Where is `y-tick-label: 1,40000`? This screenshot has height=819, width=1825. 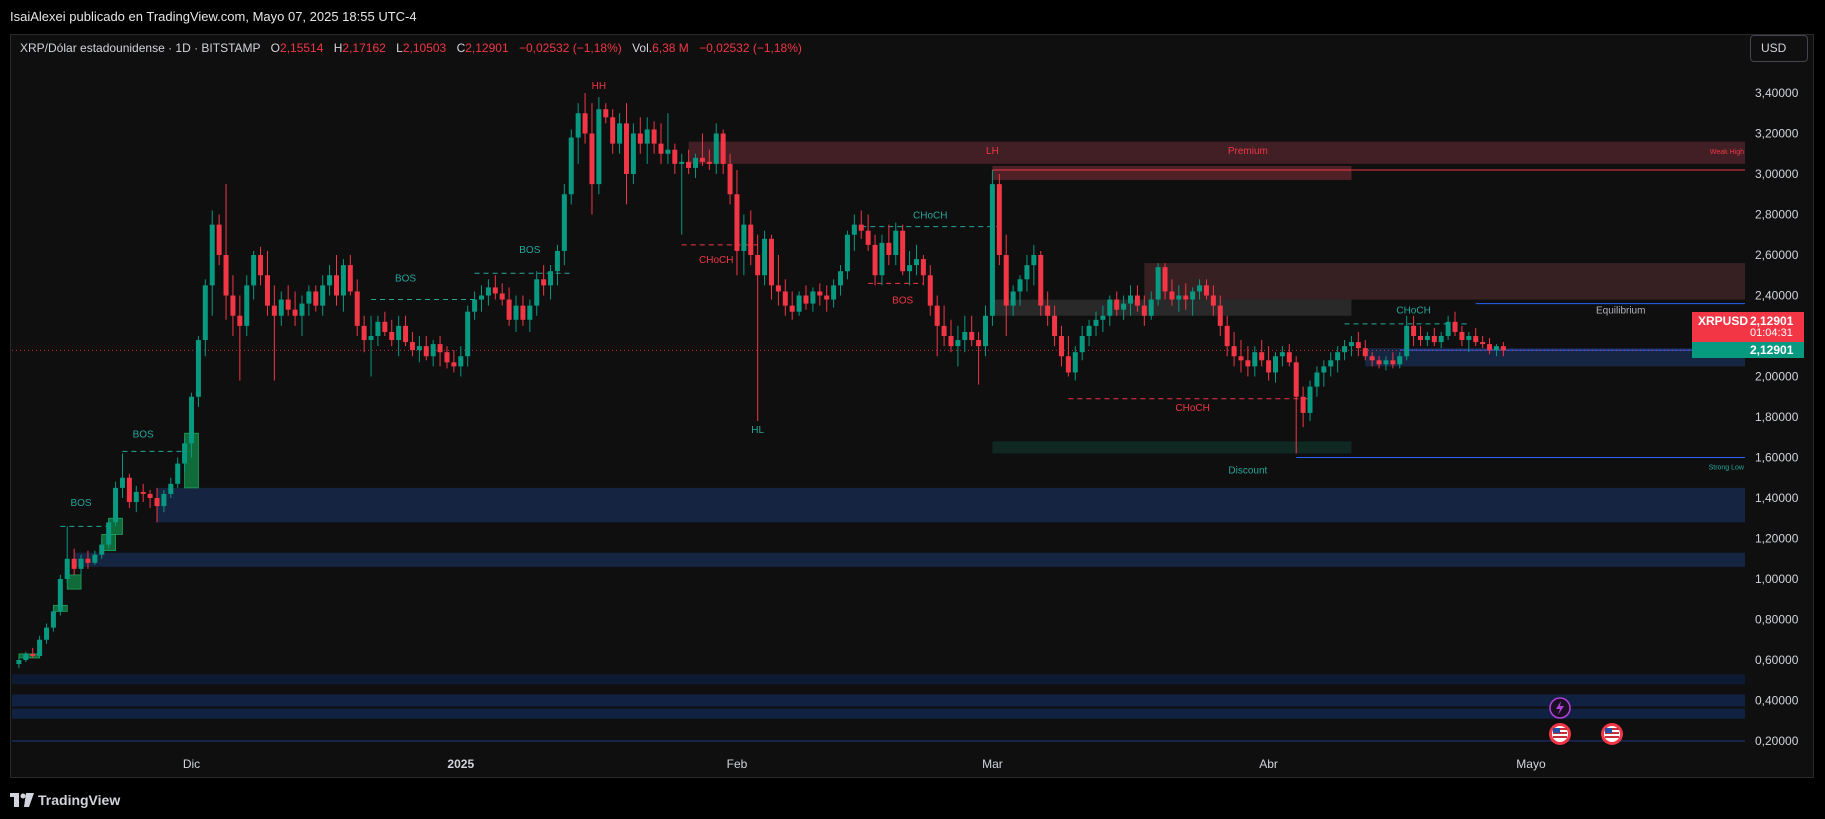
y-tick-label: 1,40000 is located at coordinates (1777, 498).